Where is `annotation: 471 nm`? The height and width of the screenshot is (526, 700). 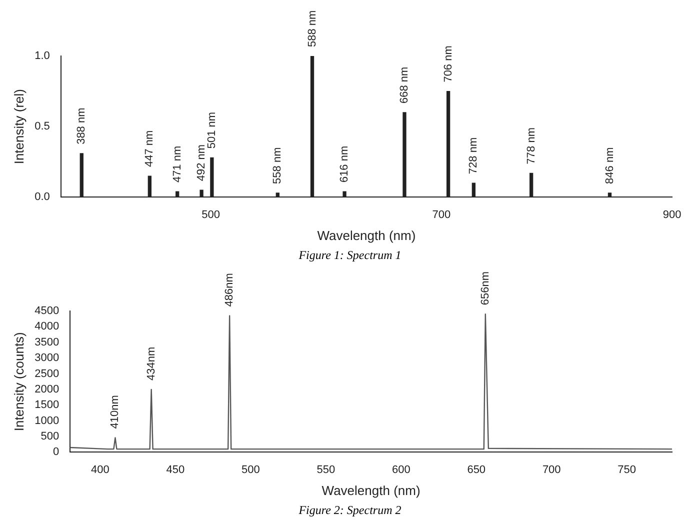 annotation: 471 nm is located at coordinates (177, 164).